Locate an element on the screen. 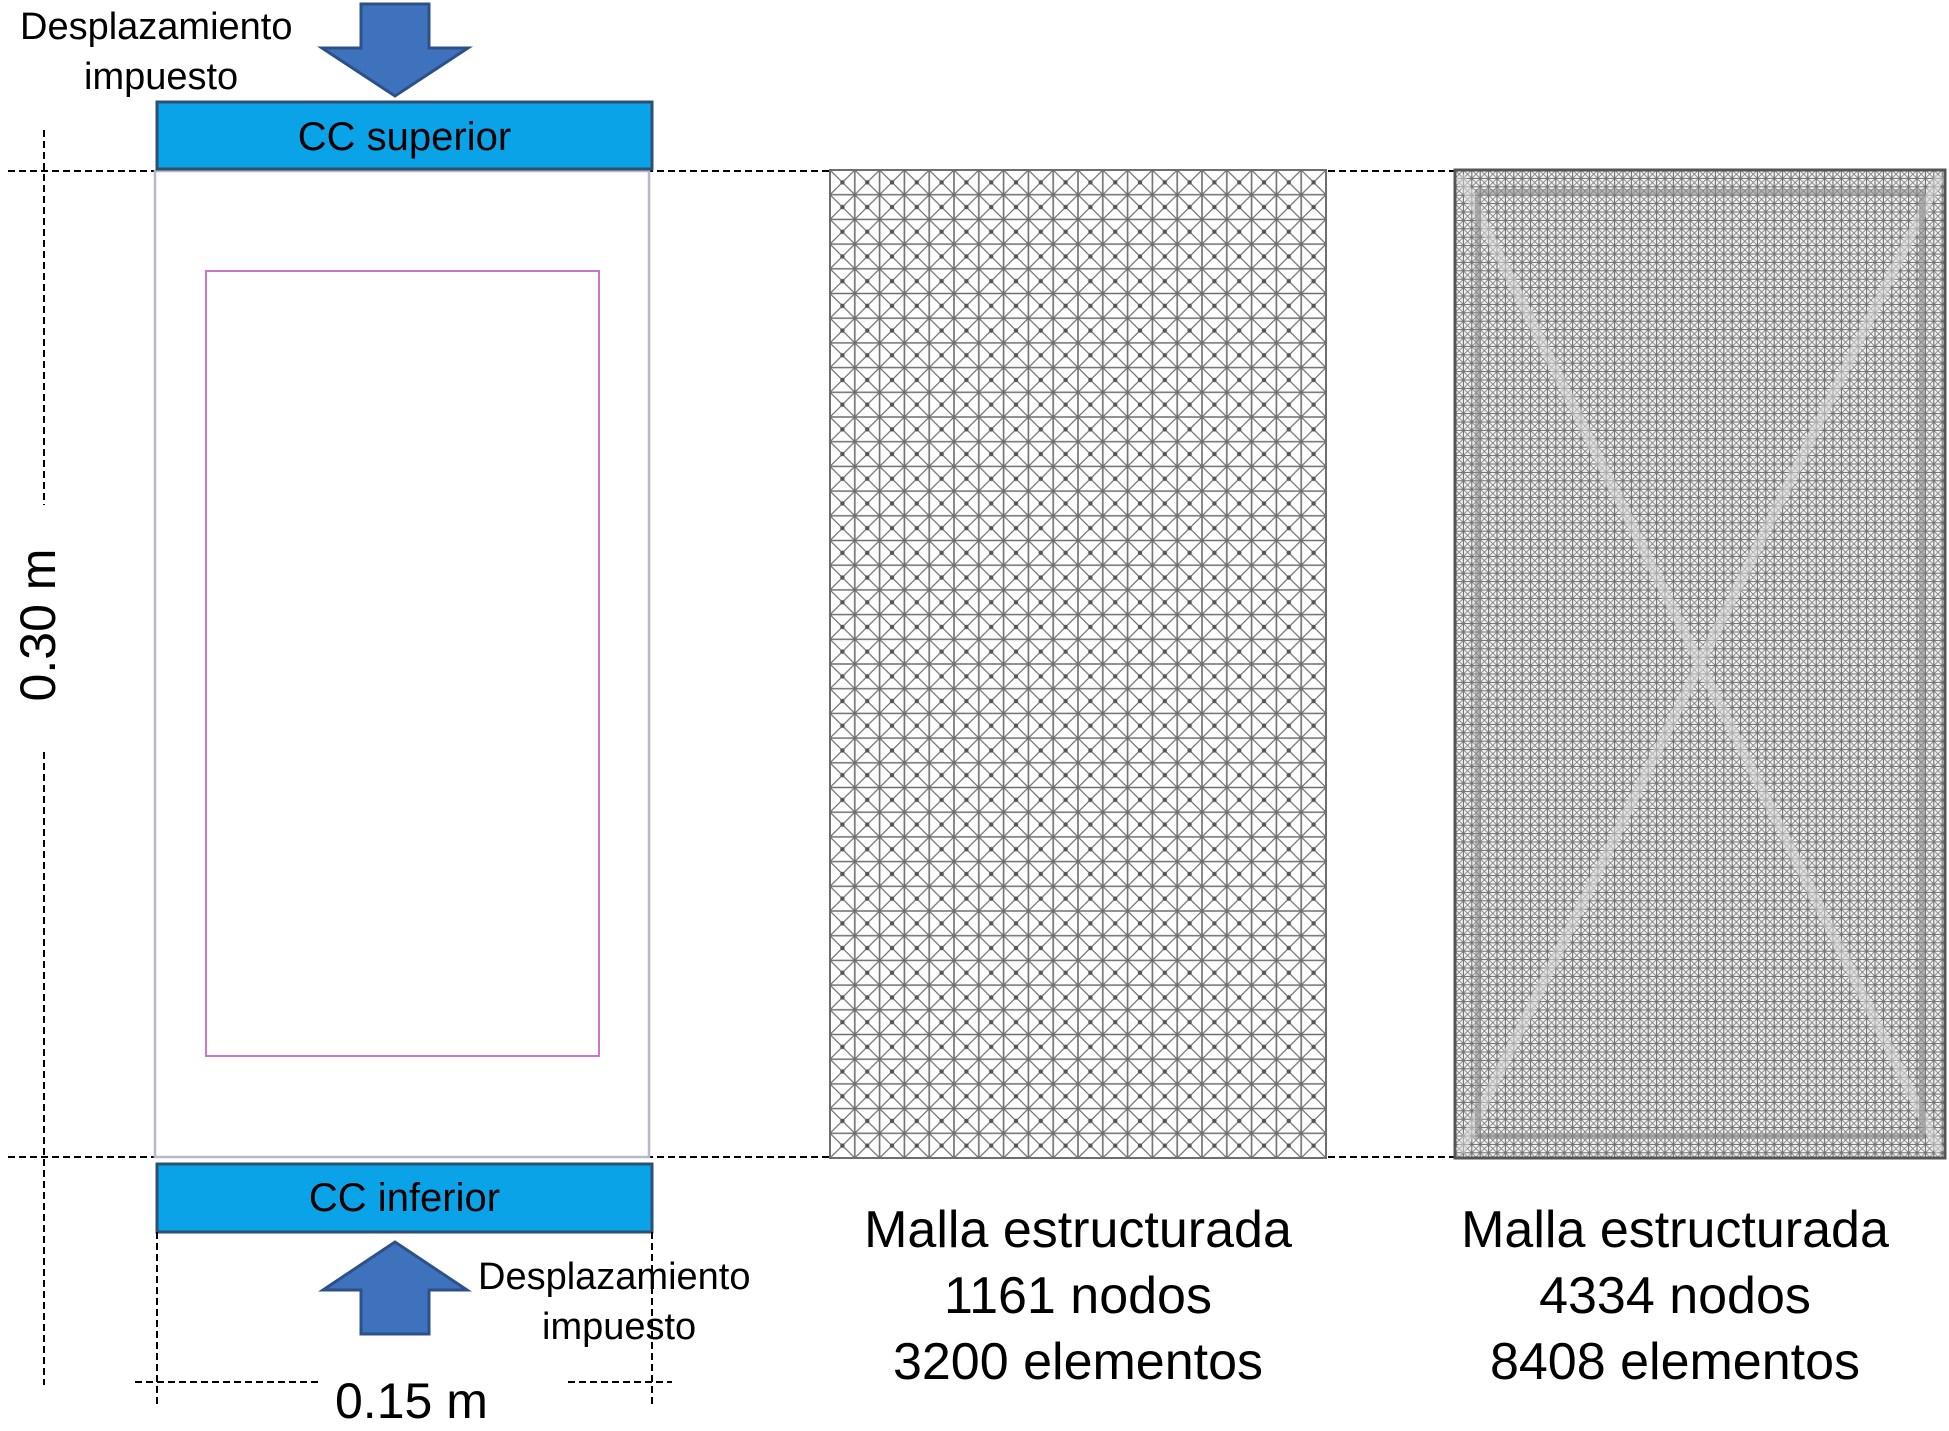  mesh-coarse-elements: 3200 elementos is located at coordinates (1078, 1362).